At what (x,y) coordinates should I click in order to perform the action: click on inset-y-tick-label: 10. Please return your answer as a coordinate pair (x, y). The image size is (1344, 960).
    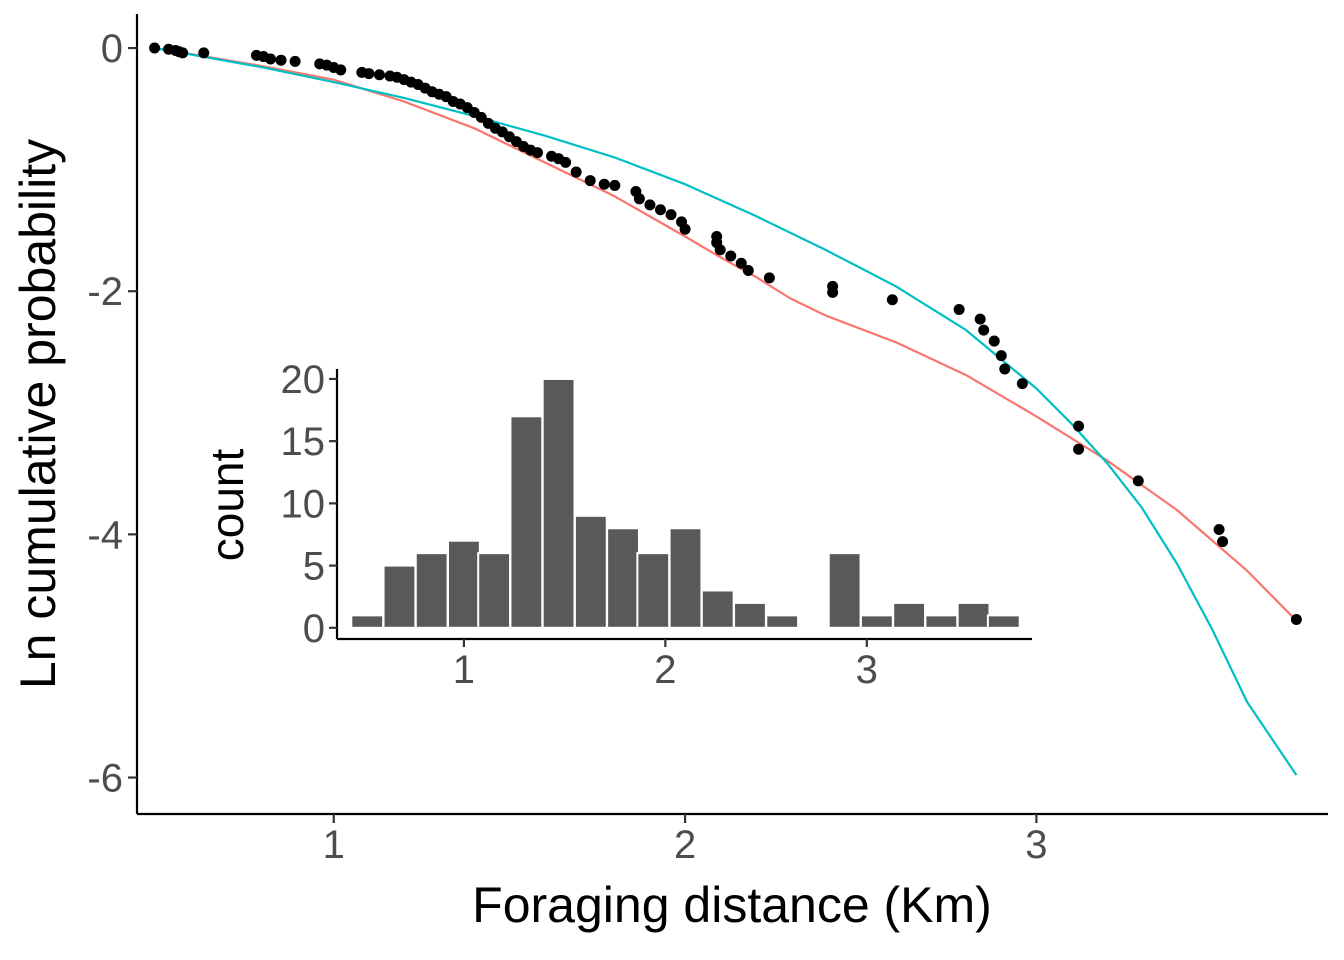
    Looking at the image, I should click on (303, 504).